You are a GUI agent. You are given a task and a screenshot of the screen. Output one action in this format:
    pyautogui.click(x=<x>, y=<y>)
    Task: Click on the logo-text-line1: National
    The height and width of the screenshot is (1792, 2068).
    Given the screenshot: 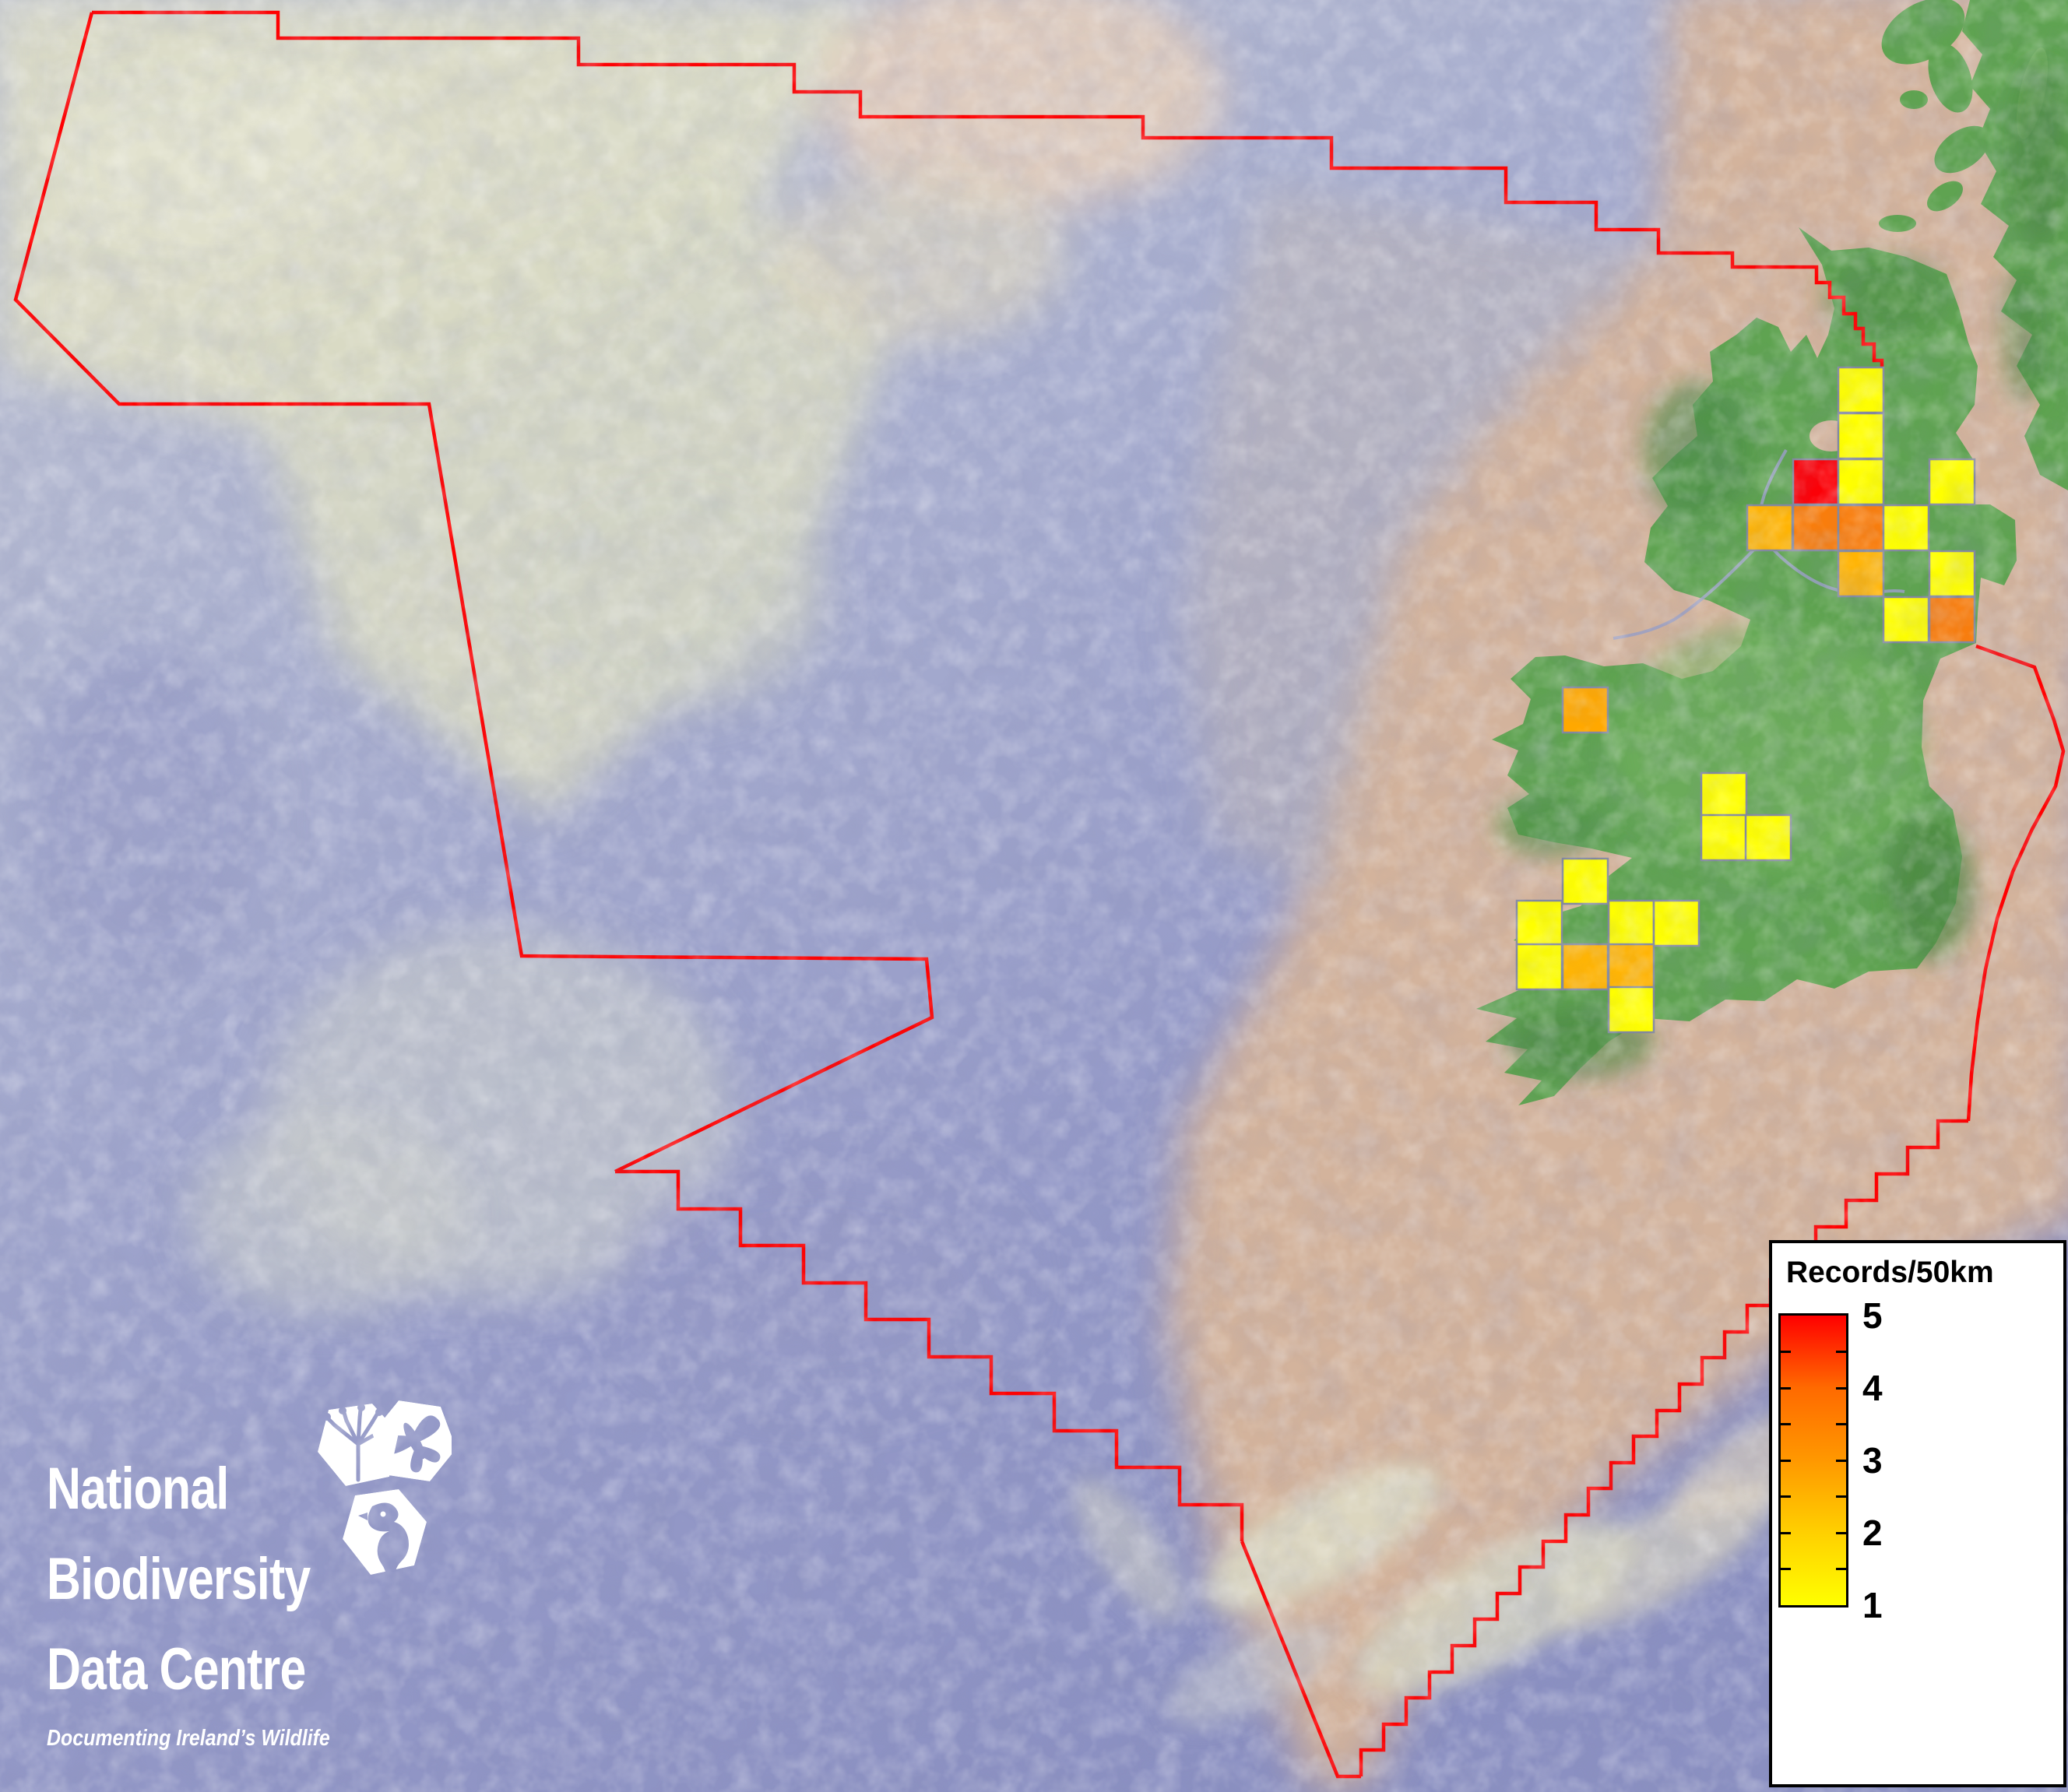 What is the action you would take?
    pyautogui.click(x=138, y=1489)
    